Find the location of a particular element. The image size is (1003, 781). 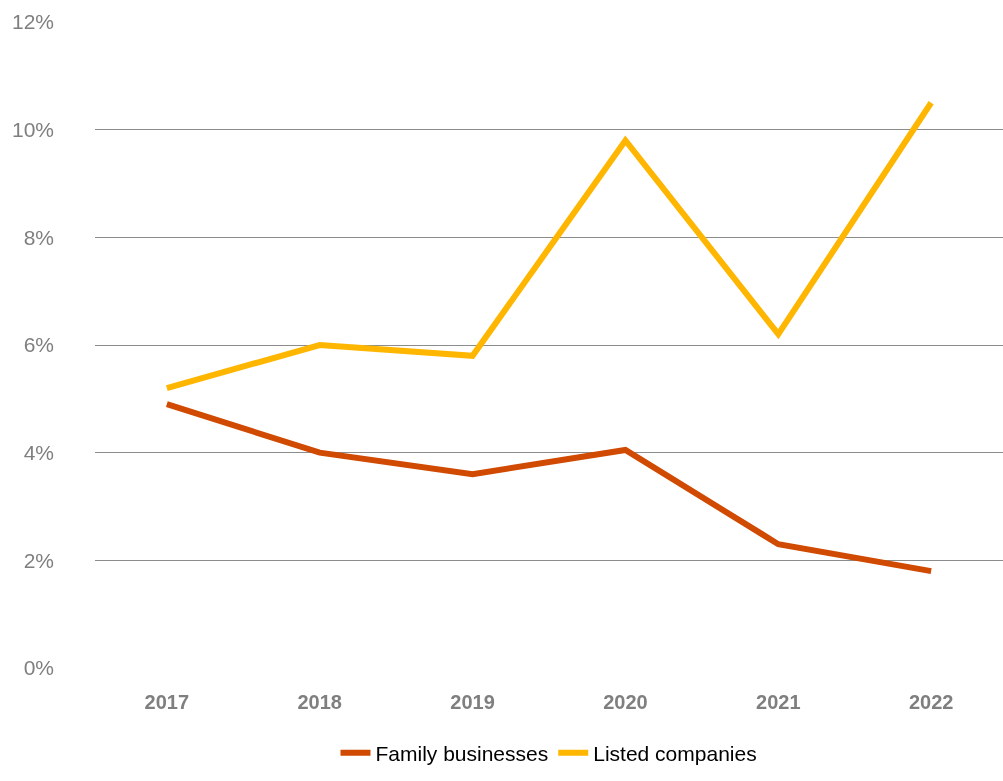

y-tick-label: 8% is located at coordinates (38, 237).